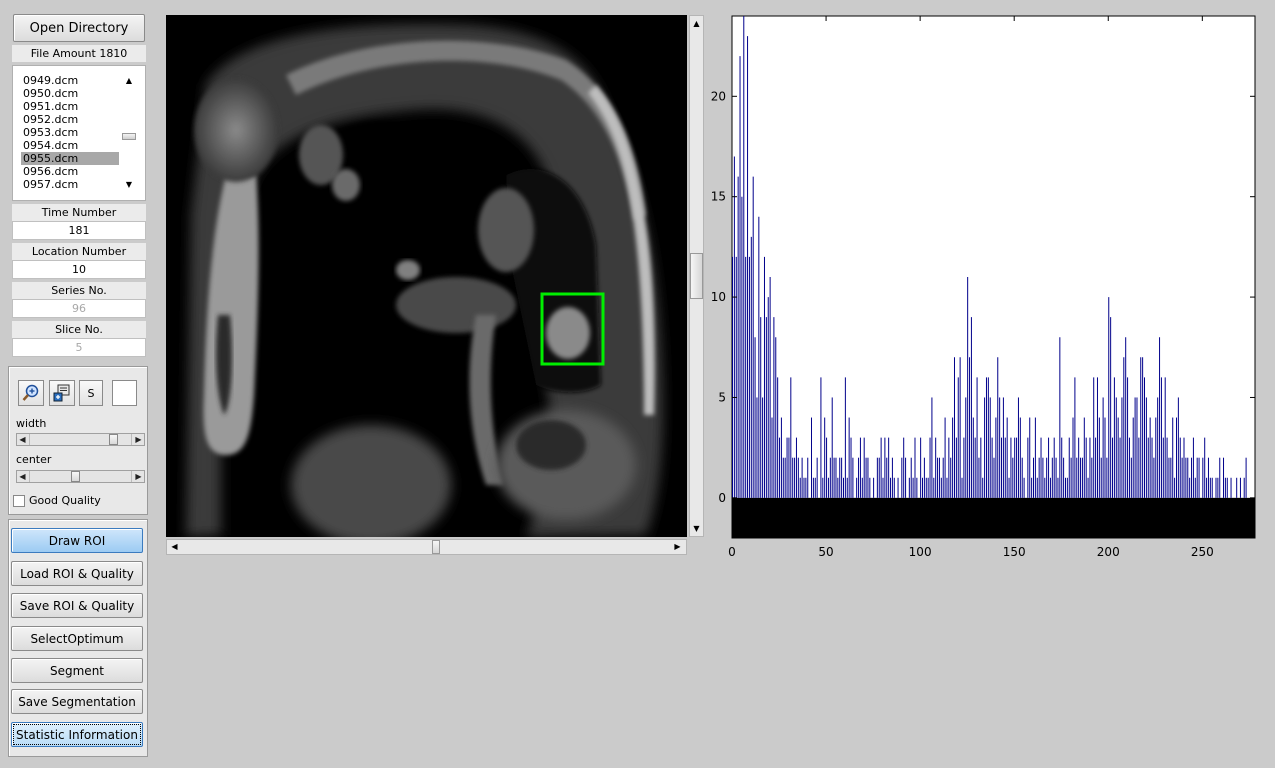  What do you see at coordinates (129, 136) in the screenshot?
I see `file-list-scroll-thumb` at bounding box center [129, 136].